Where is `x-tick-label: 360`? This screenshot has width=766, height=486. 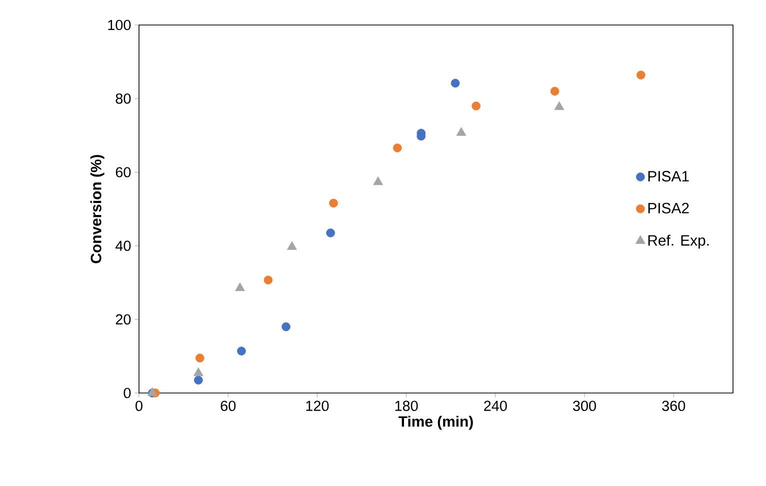 x-tick-label: 360 is located at coordinates (674, 405).